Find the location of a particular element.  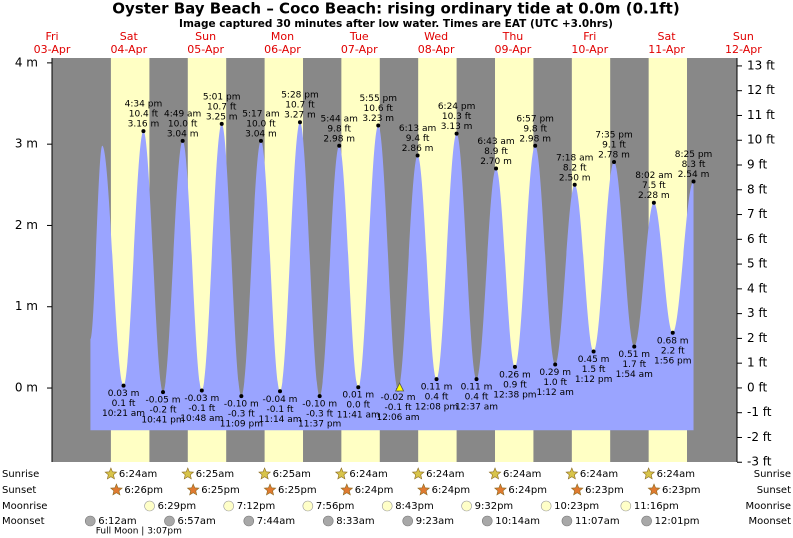

event-time: 10:14am is located at coordinates (517, 521).